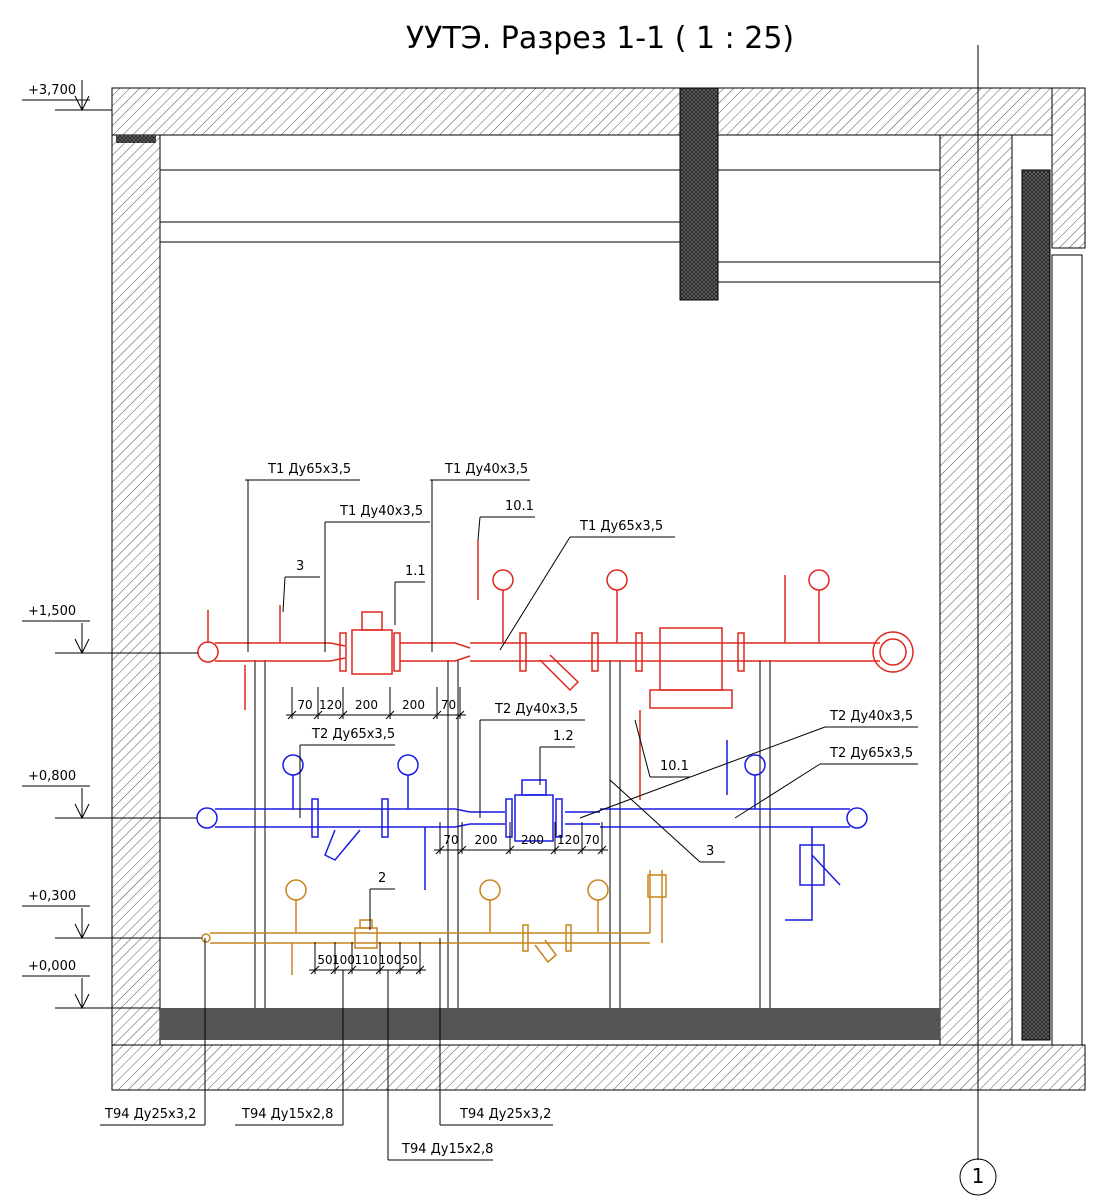  I want to click on levels: +3,700 +1,500 +0,800 +0,300 +0,000, so click(112, 545).